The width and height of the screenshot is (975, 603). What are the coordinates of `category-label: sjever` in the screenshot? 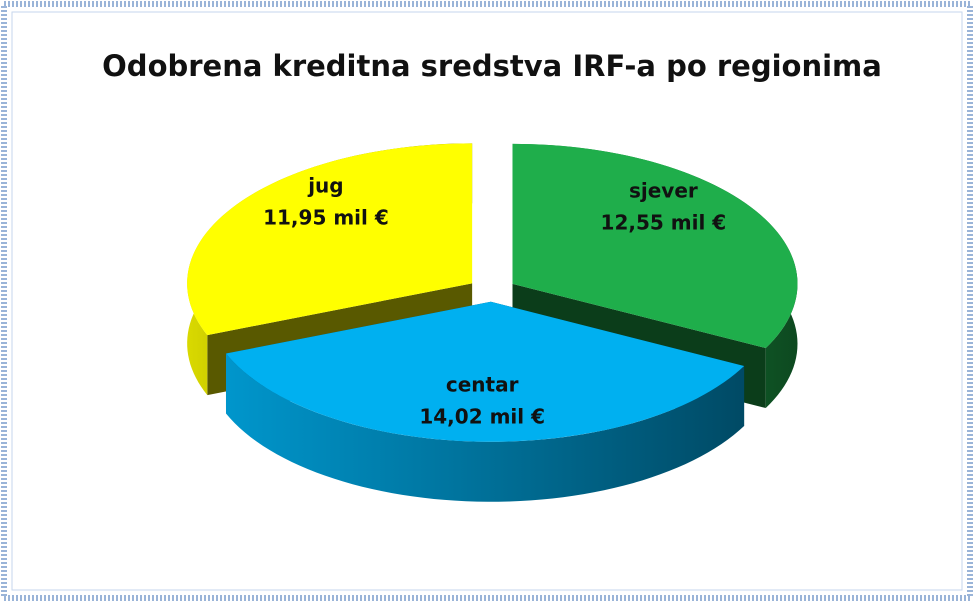 It's located at (663, 191).